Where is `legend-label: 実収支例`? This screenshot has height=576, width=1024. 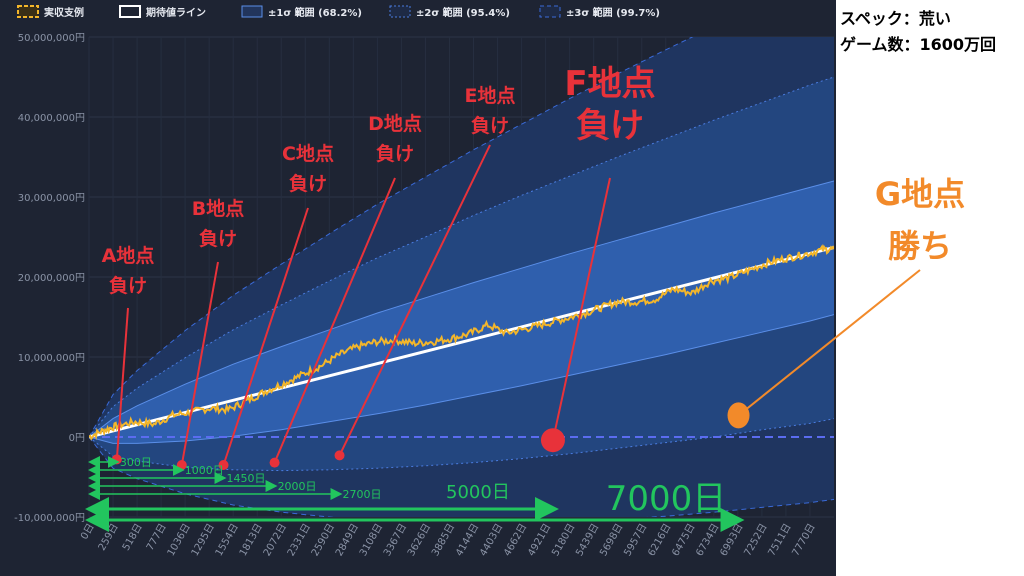
legend-label: 実収支例 is located at coordinates (64, 12).